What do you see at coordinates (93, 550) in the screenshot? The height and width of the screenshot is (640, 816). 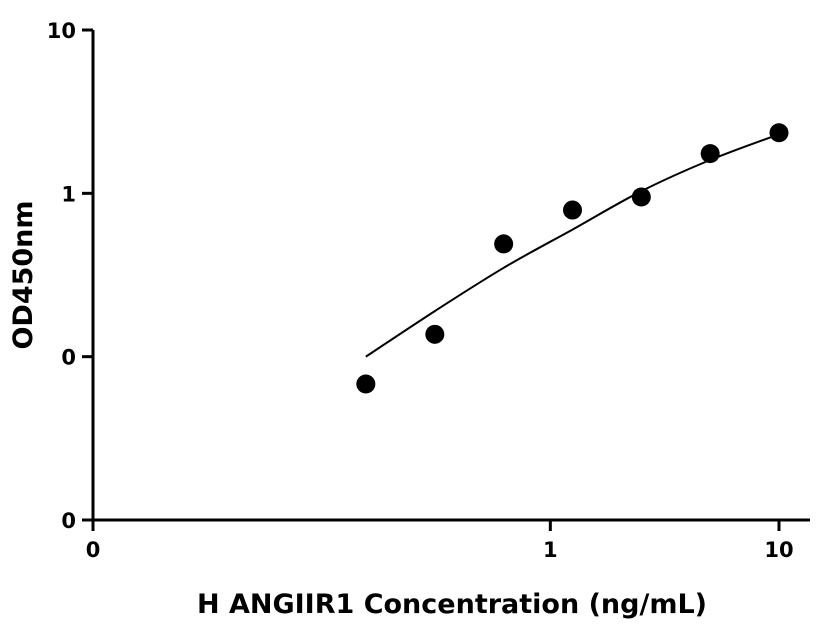 I see `x-tick-label-0: 0` at bounding box center [93, 550].